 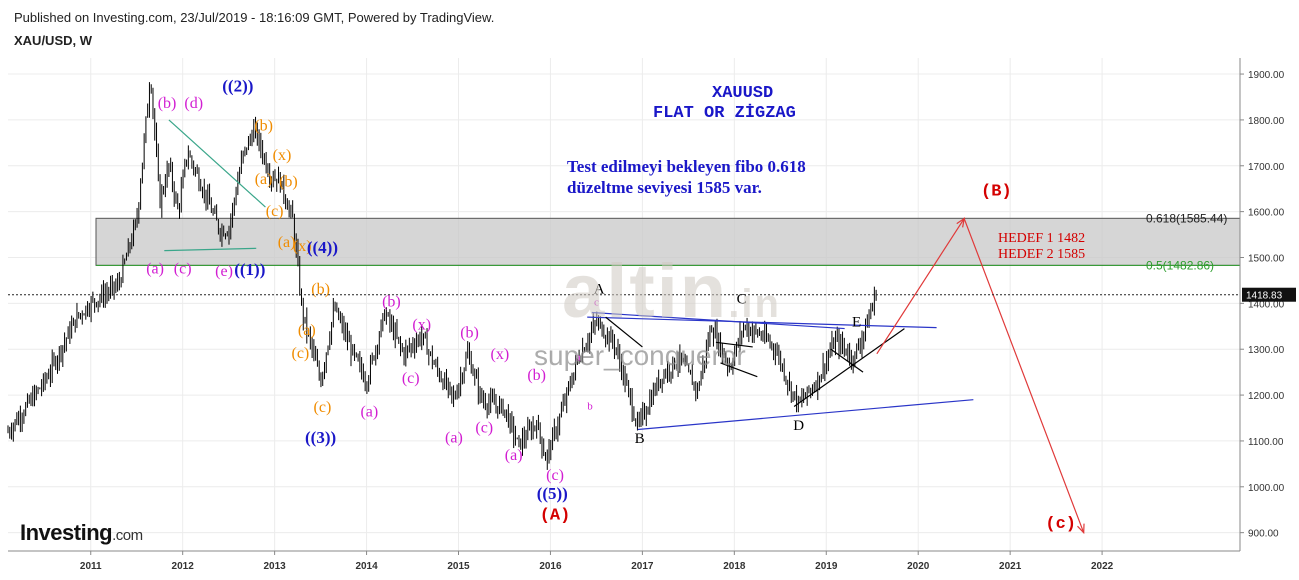 What do you see at coordinates (1266, 488) in the screenshot?
I see `y-tick-label: 1000.00` at bounding box center [1266, 488].